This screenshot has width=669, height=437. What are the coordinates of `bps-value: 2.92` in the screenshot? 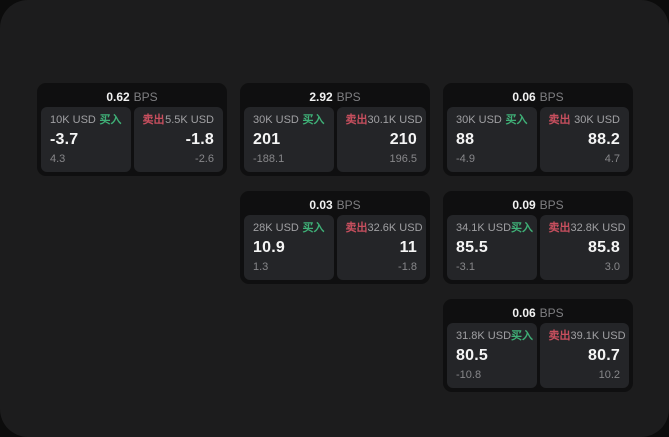 It's located at (321, 97).